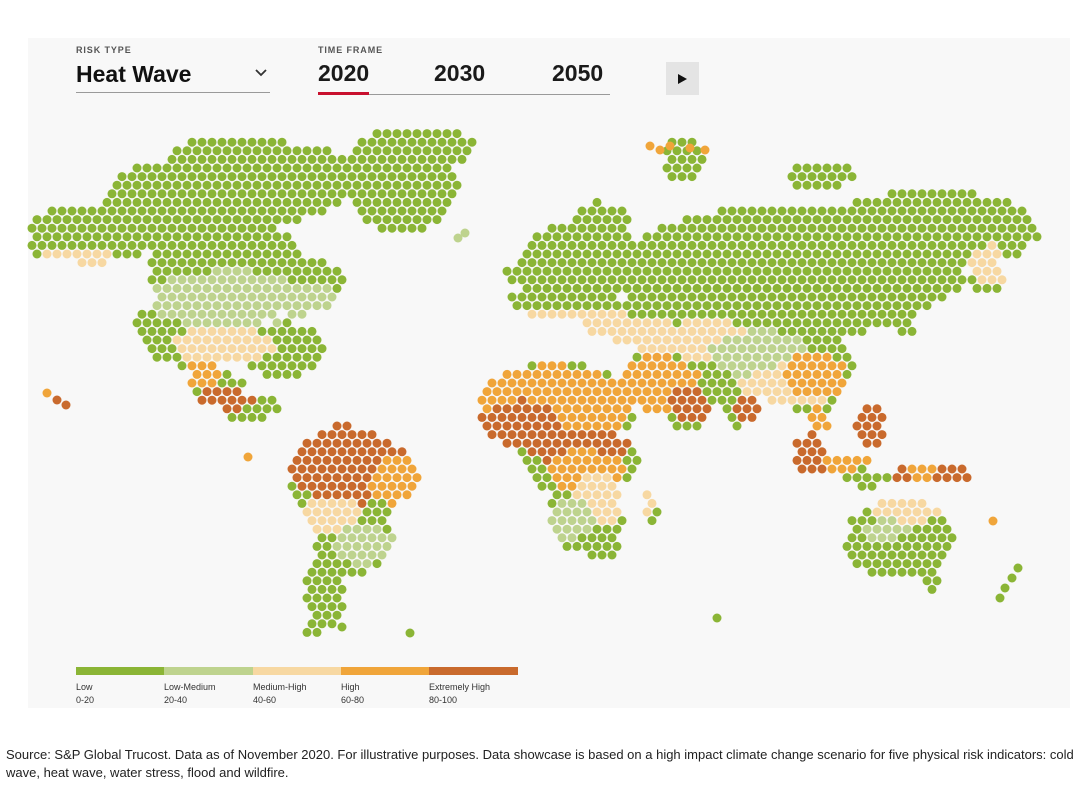 This screenshot has width=1092, height=811. I want to click on tab-2050: 2050, so click(578, 73).